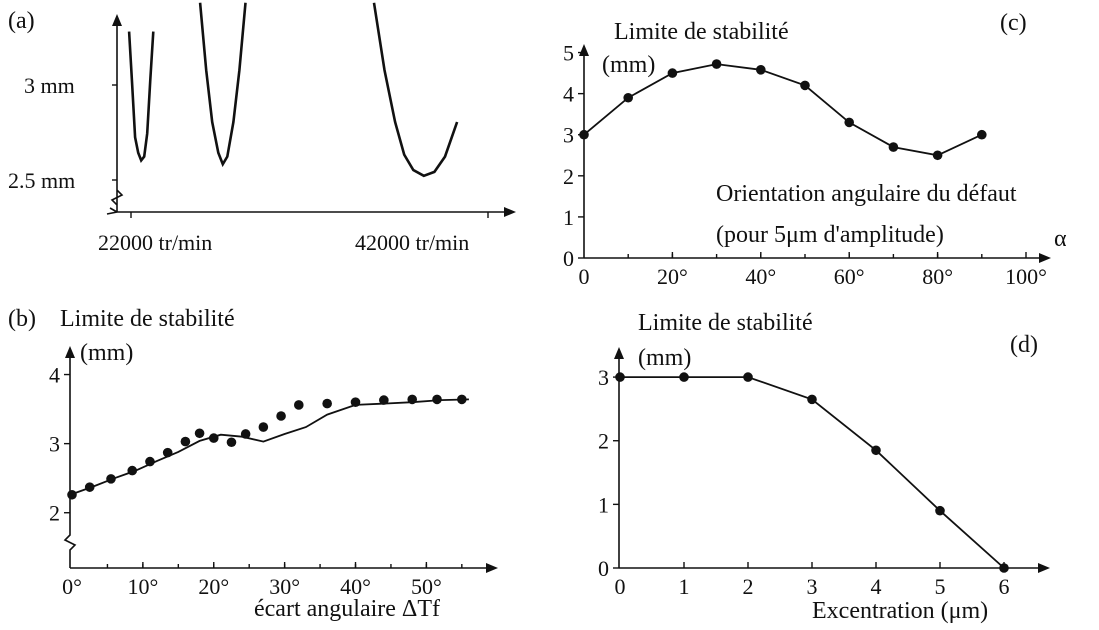 The width and height of the screenshot is (1099, 630). What do you see at coordinates (725, 323) in the screenshot?
I see `panel-d-ylabel-line1: Limite de stabilité` at bounding box center [725, 323].